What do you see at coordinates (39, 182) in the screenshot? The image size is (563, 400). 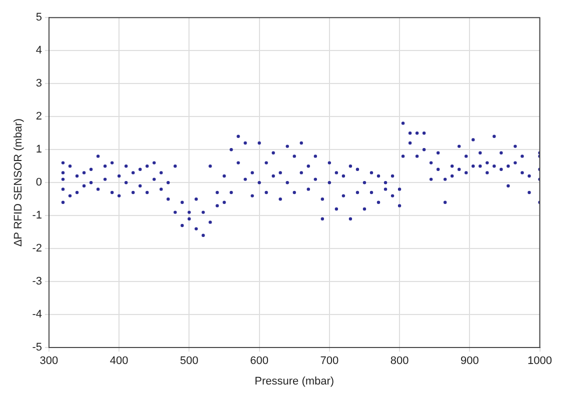 I see `y-tick-label: 0` at bounding box center [39, 182].